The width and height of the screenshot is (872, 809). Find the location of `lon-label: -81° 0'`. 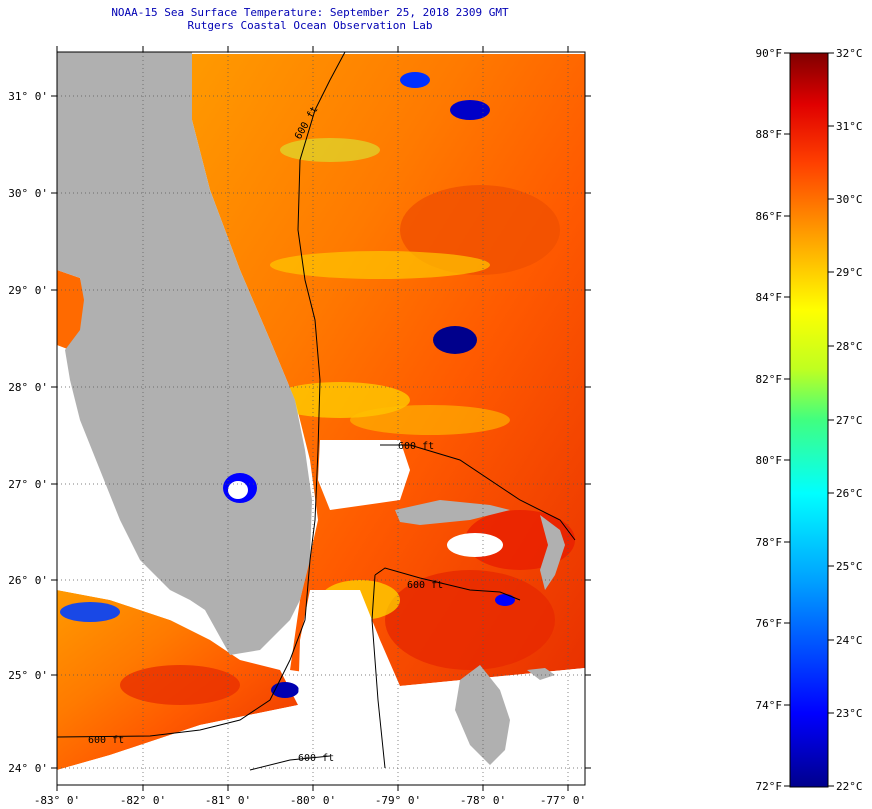

lon-label: -81° 0' is located at coordinates (228, 800).